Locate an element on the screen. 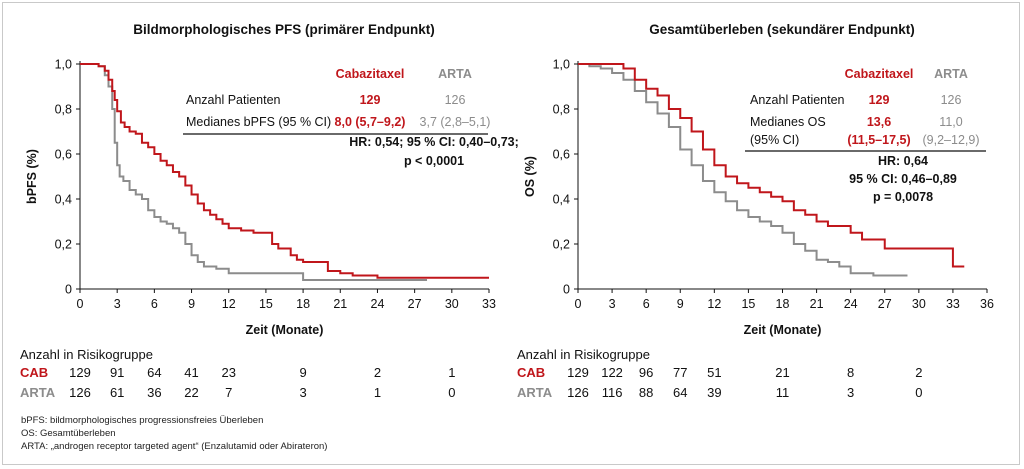 This screenshot has height=469, width=1024. panel2-risk-value: 0 is located at coordinates (918, 392).